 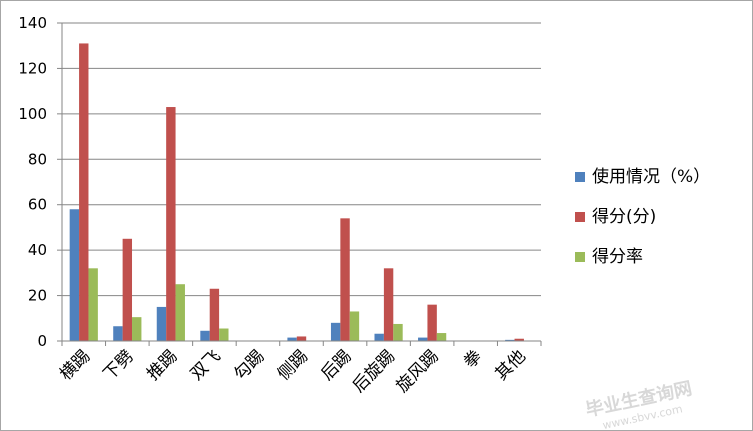 I want to click on y-tick-label: 60, so click(x=37, y=205).